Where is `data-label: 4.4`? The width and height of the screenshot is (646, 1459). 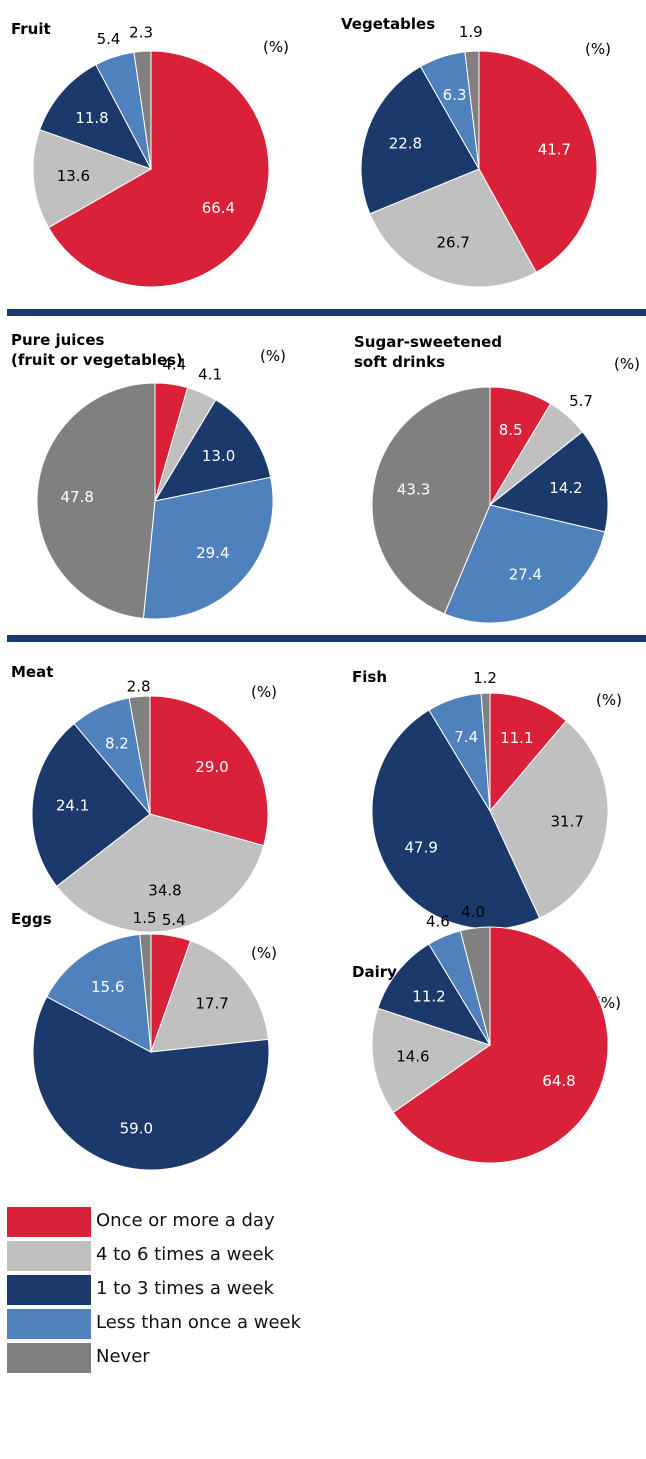
data-label: 4.4 is located at coordinates (174, 364).